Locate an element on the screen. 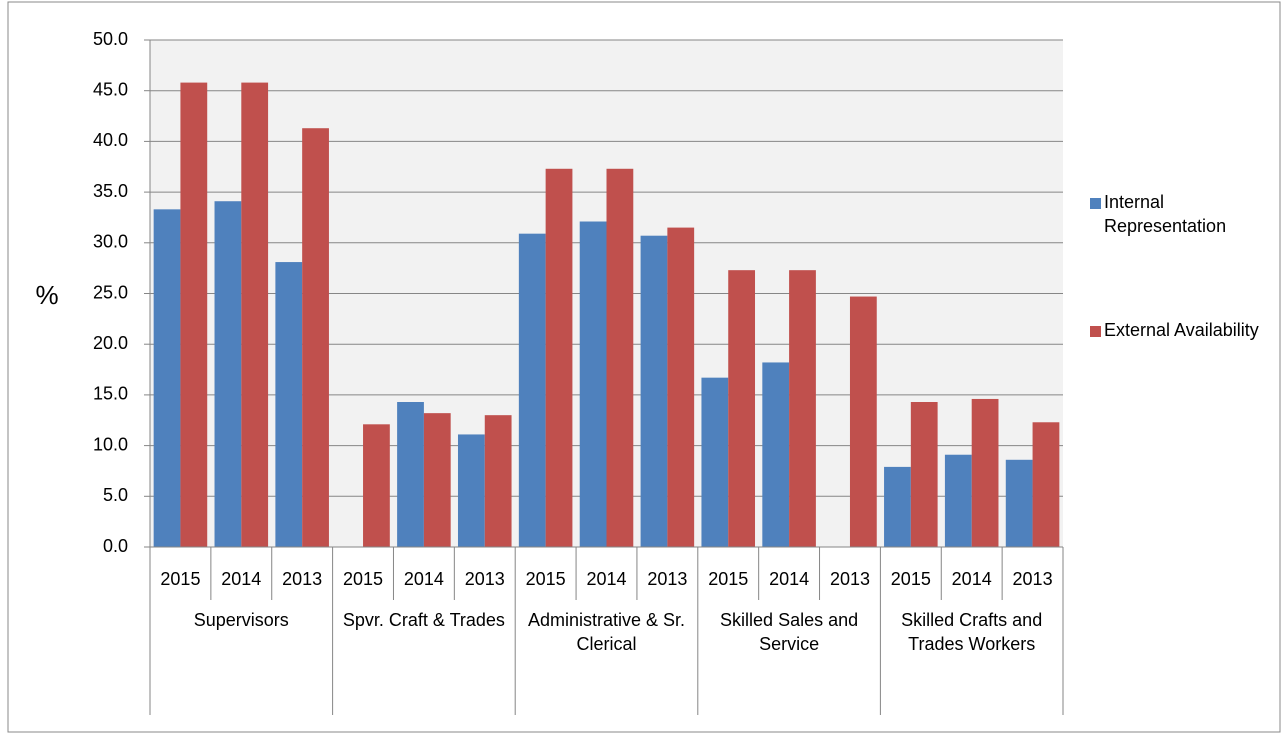  y-tick-label: 40.0 is located at coordinates (110, 140).